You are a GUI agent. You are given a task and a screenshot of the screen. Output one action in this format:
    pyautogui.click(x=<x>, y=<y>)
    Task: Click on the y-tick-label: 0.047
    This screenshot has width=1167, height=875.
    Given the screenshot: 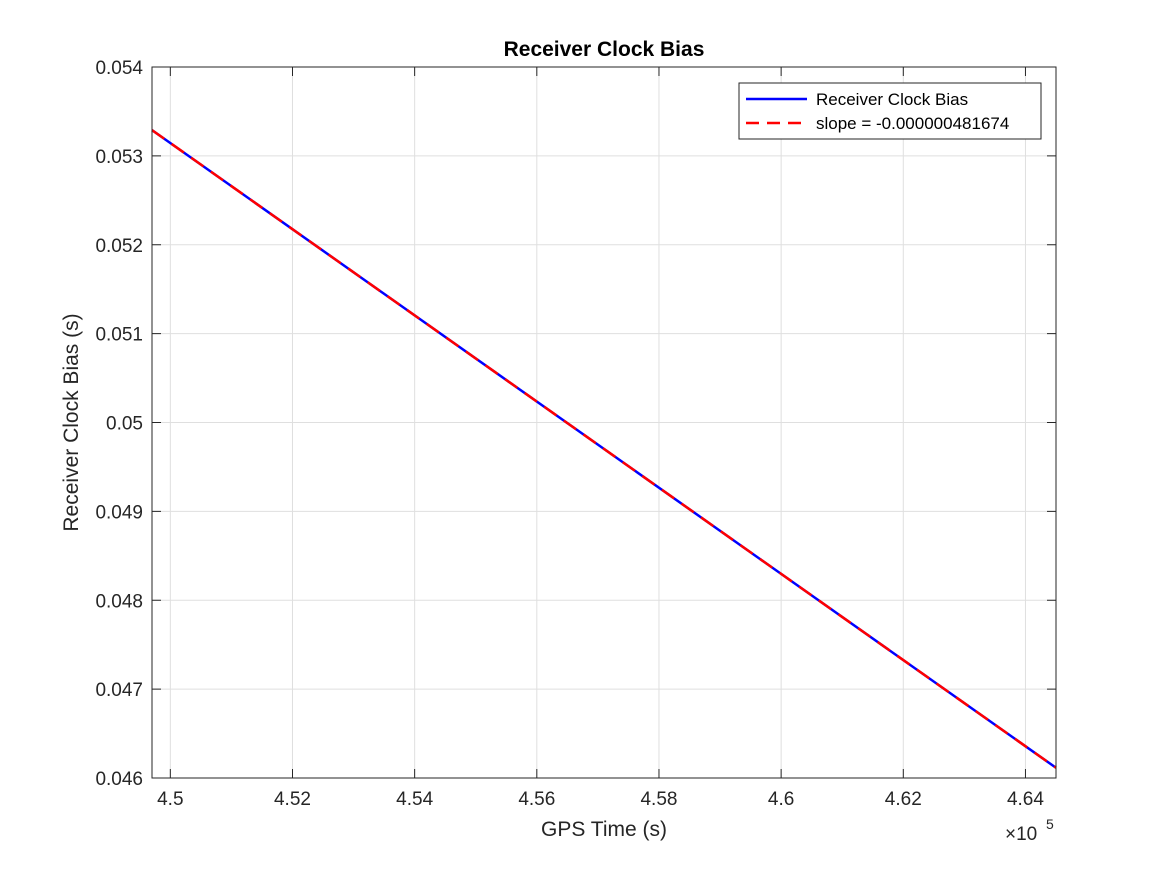 What is the action you would take?
    pyautogui.click(x=119, y=690)
    